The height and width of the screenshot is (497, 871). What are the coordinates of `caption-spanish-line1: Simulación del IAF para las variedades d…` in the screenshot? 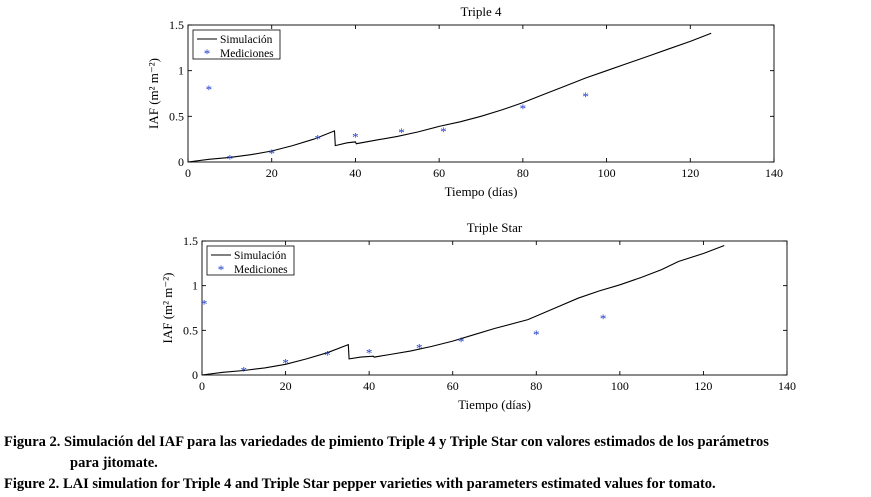 It's located at (416, 442).